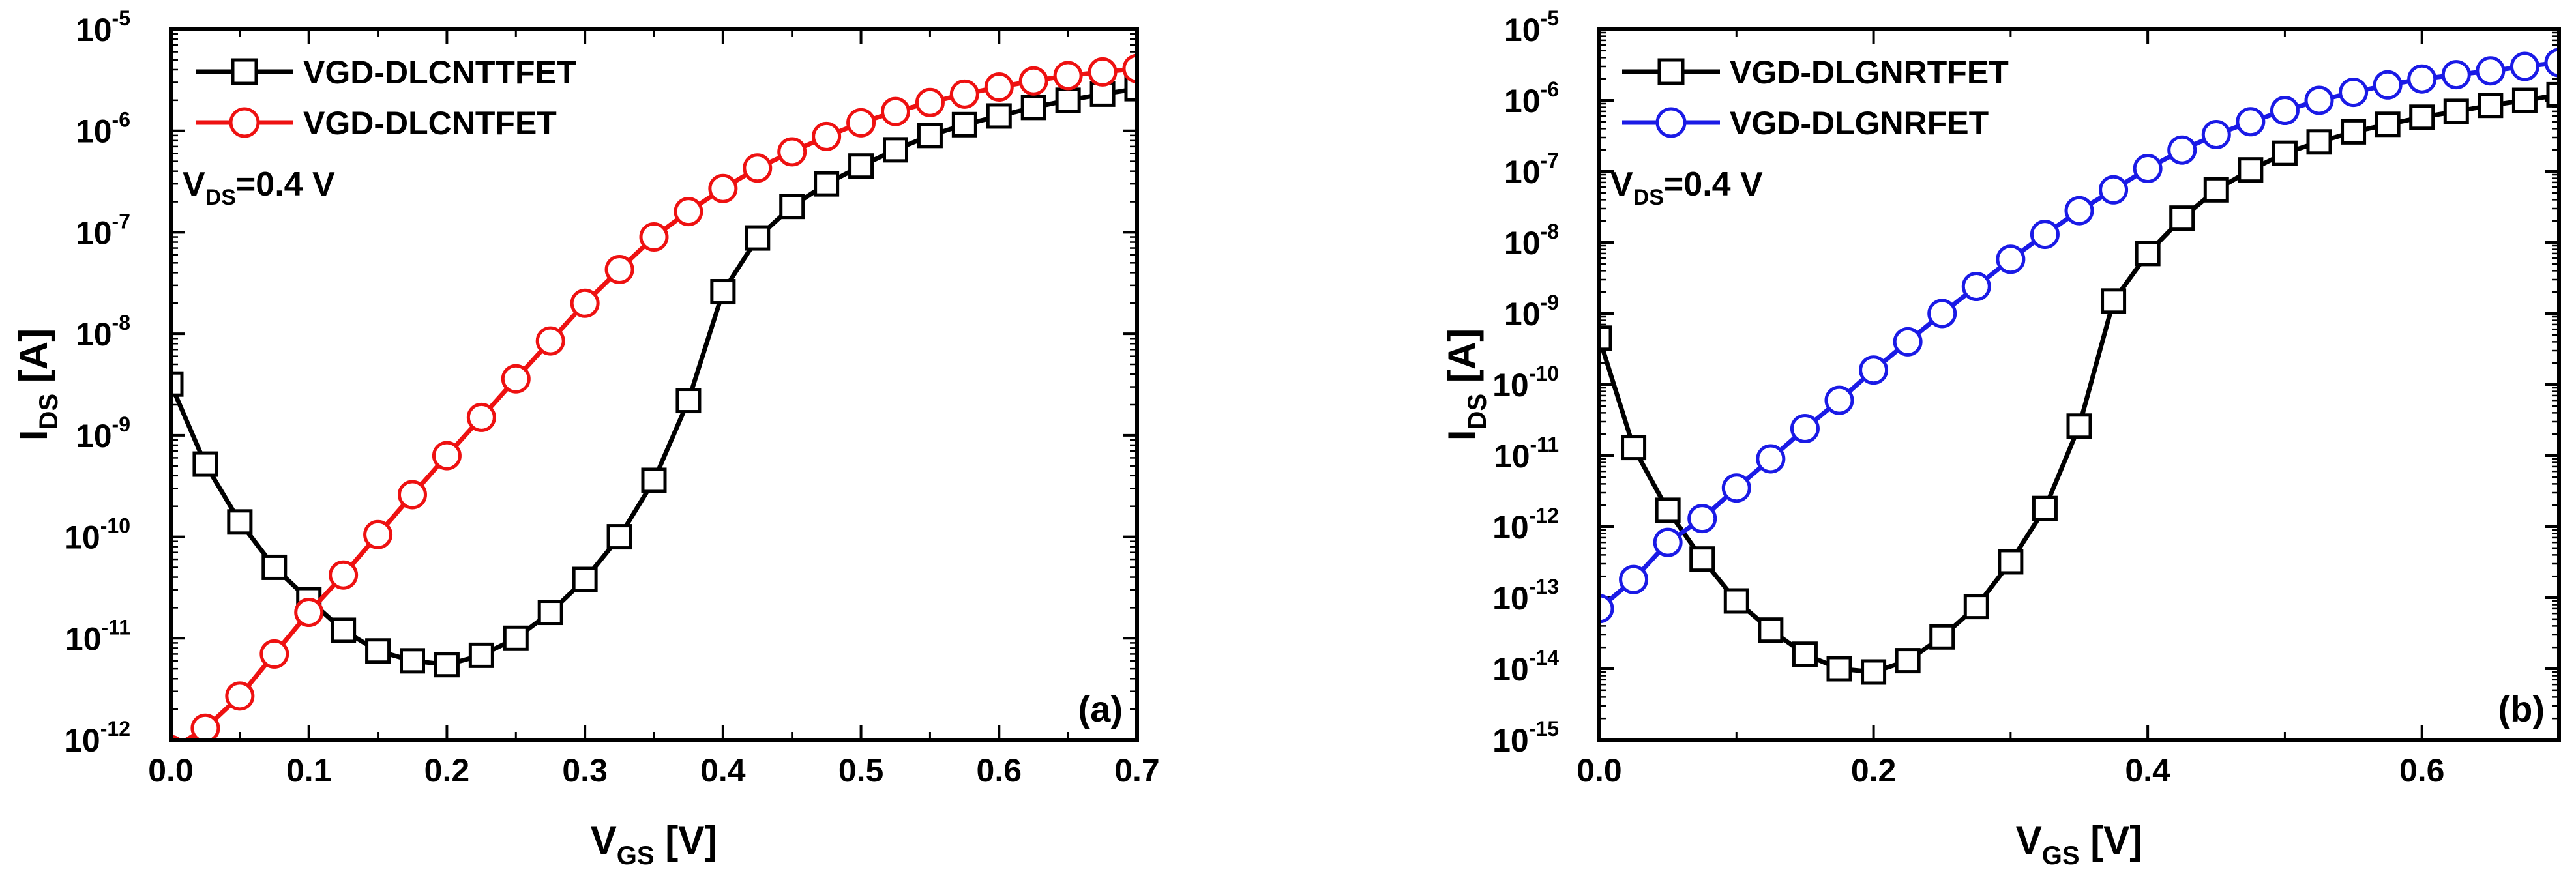  I want to click on y-tick-label: 10⁻⁹, so click(1531, 311).